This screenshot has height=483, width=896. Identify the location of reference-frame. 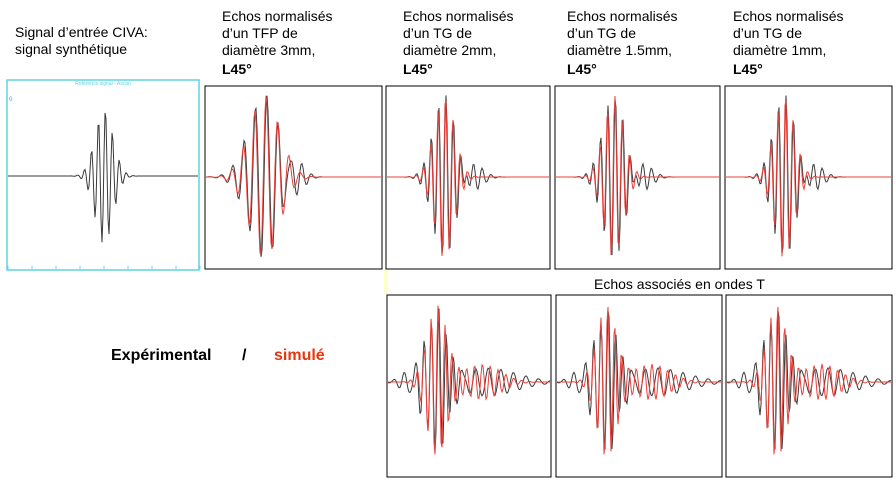
(103, 175).